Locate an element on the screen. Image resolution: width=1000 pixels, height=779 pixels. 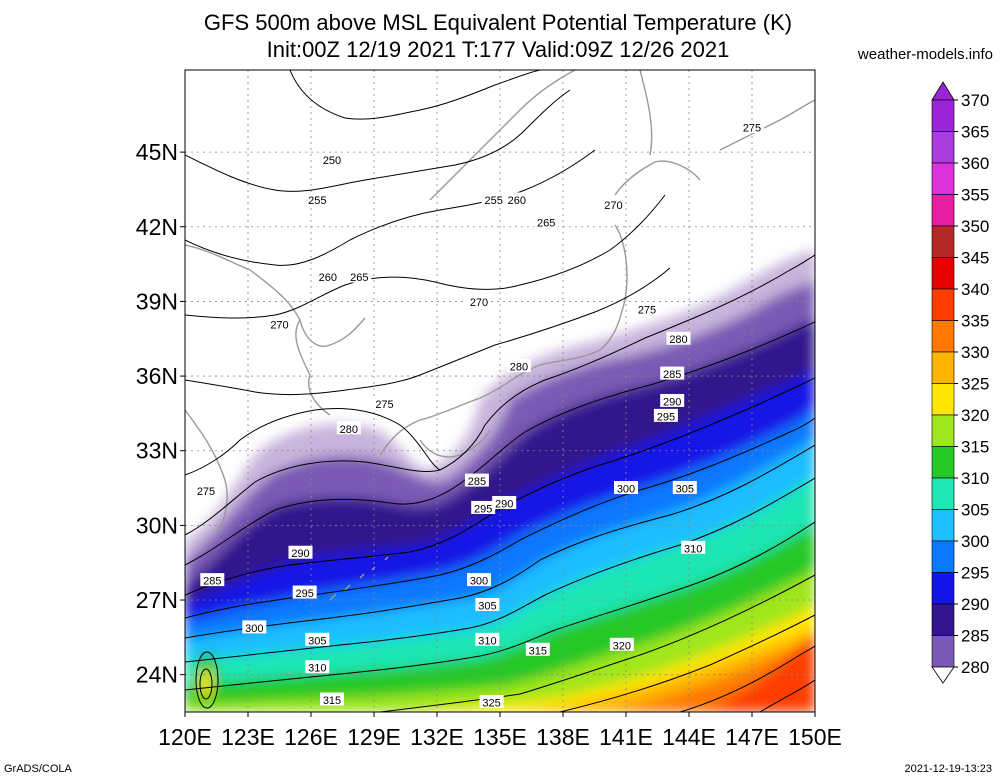
lon-tick-label: 138E is located at coordinates (563, 737).